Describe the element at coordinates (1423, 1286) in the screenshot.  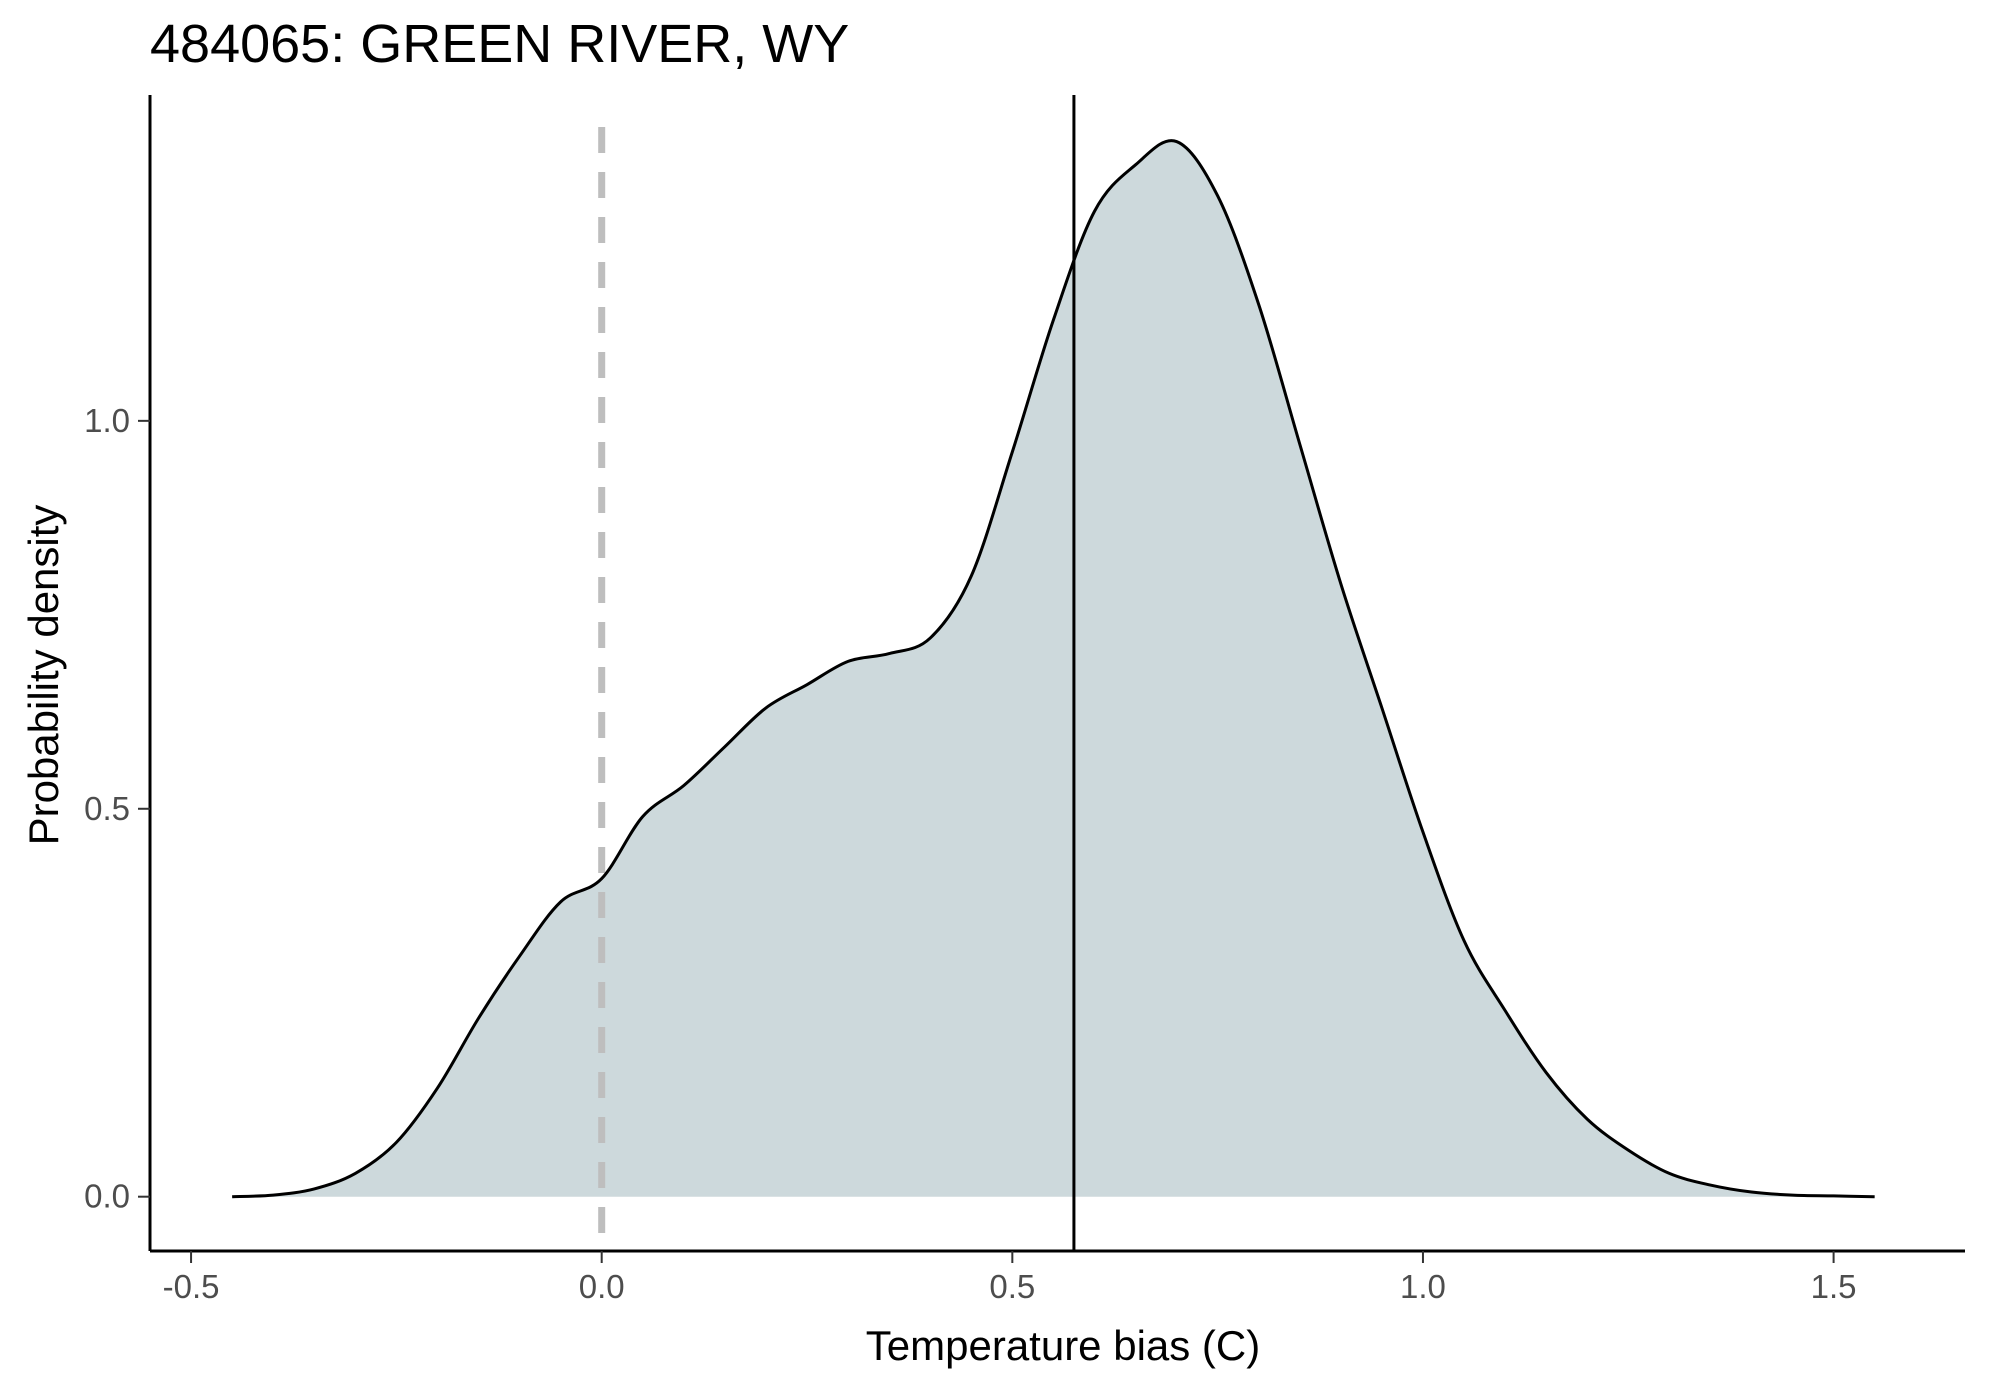
I see `x-tick-label: 1.0` at that location.